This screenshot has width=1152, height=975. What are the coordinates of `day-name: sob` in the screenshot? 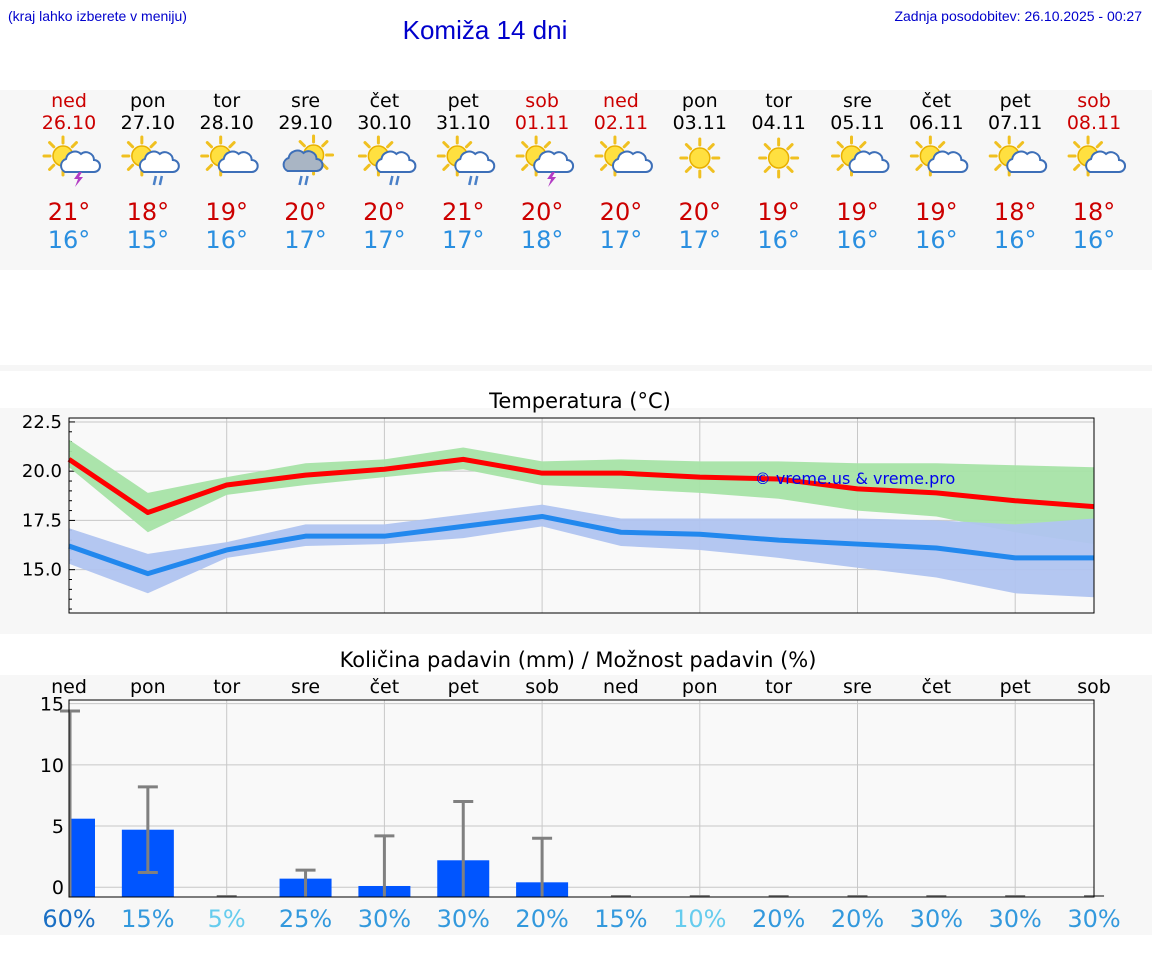 It's located at (542, 101).